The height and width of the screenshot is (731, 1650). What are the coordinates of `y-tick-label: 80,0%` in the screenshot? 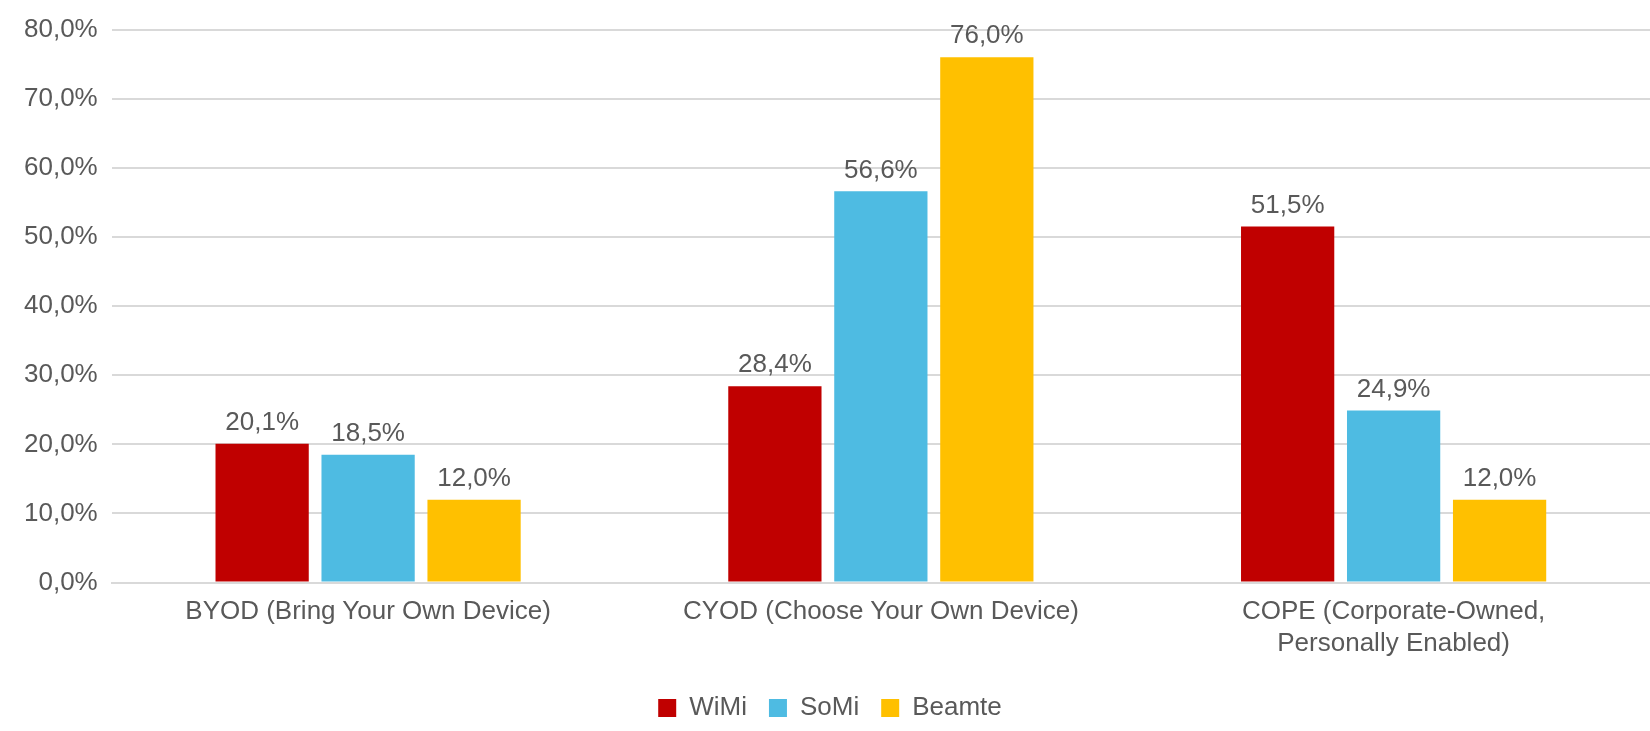 It's located at (60, 27).